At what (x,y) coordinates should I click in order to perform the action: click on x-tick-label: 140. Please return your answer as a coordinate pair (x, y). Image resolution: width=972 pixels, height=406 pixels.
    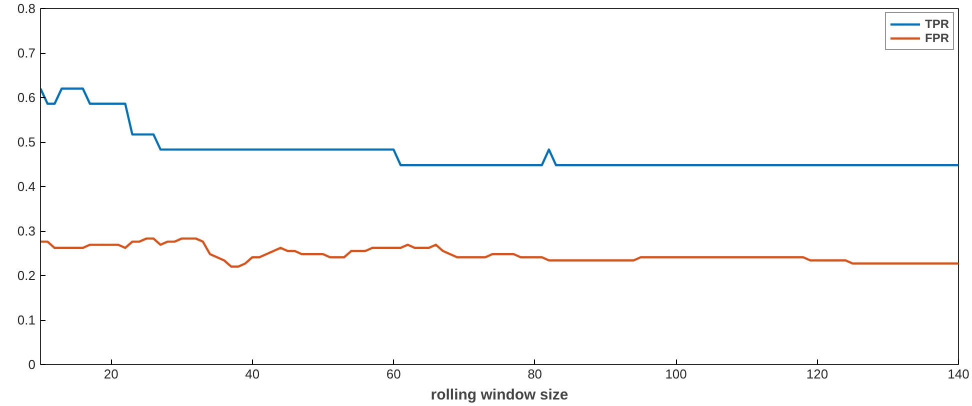
    Looking at the image, I should click on (959, 374).